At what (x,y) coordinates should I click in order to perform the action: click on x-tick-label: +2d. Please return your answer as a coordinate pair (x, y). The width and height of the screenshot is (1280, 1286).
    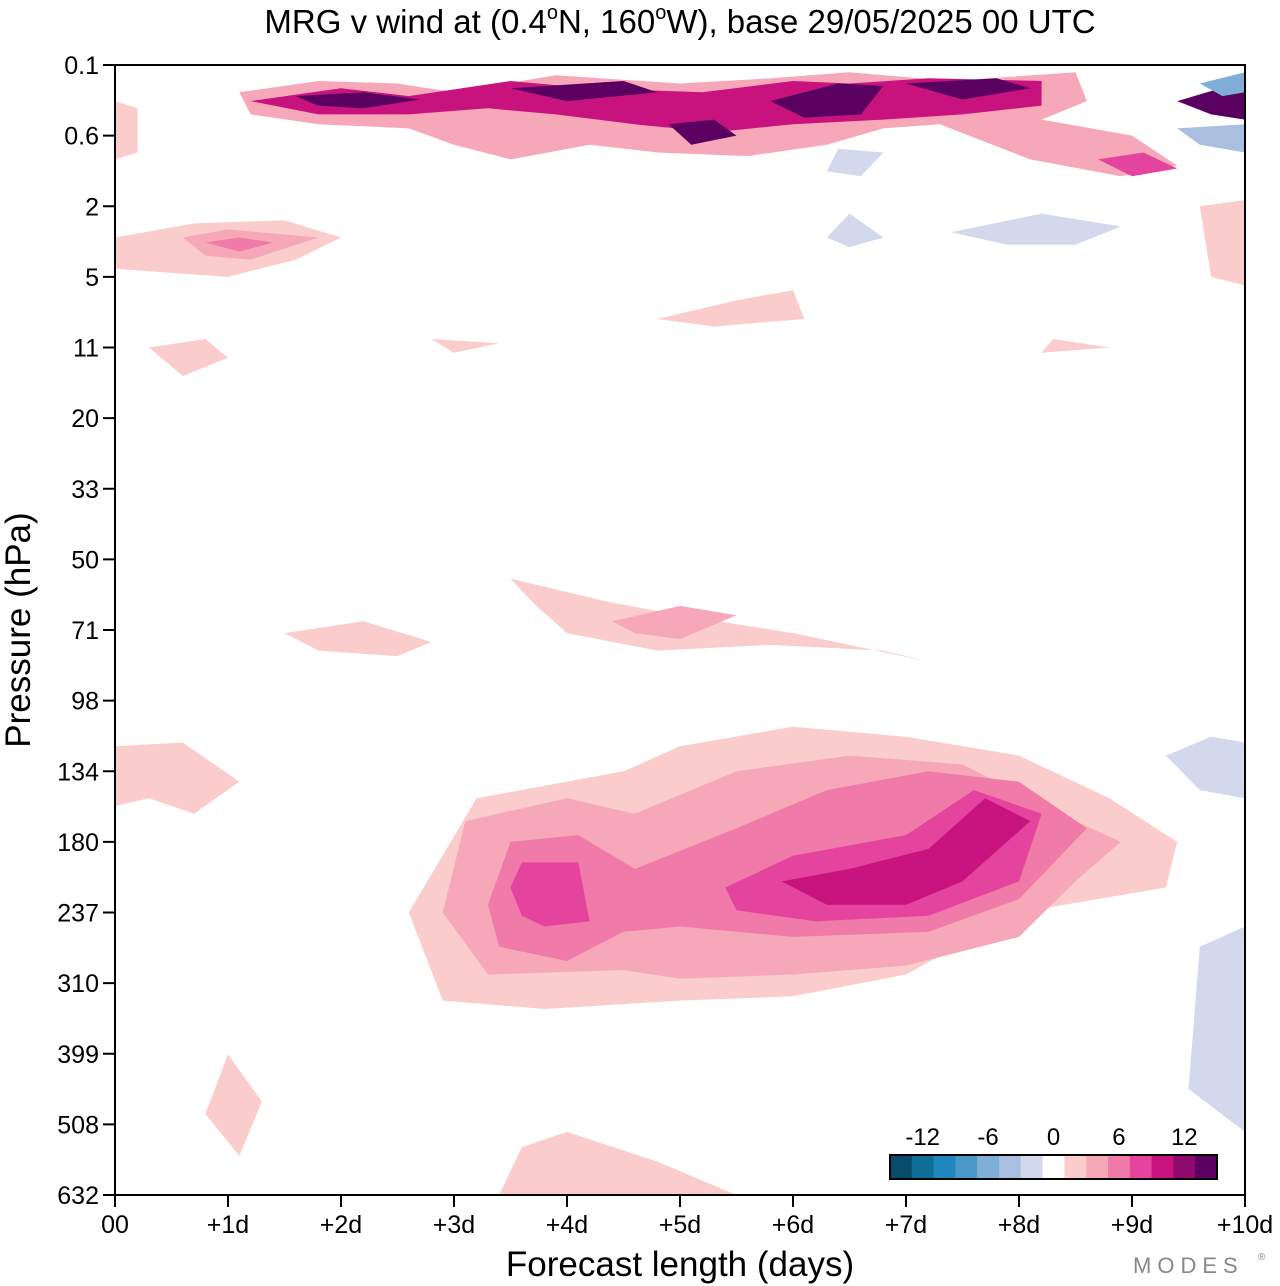
    Looking at the image, I should click on (341, 1225).